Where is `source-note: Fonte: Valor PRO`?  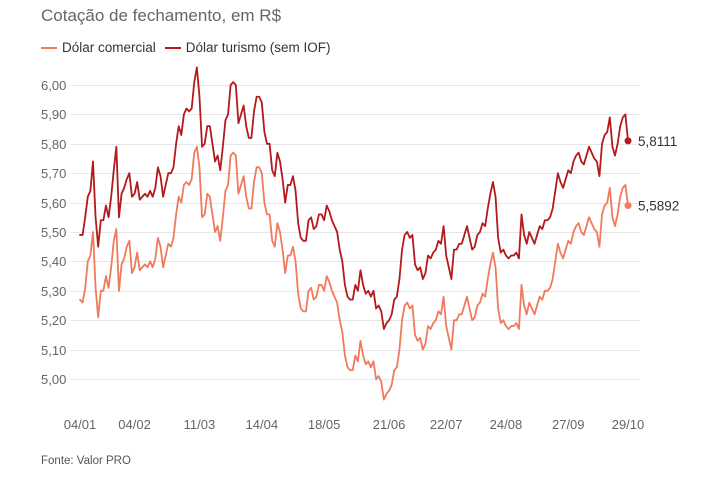
source-note: Fonte: Valor PRO is located at coordinates (86, 461).